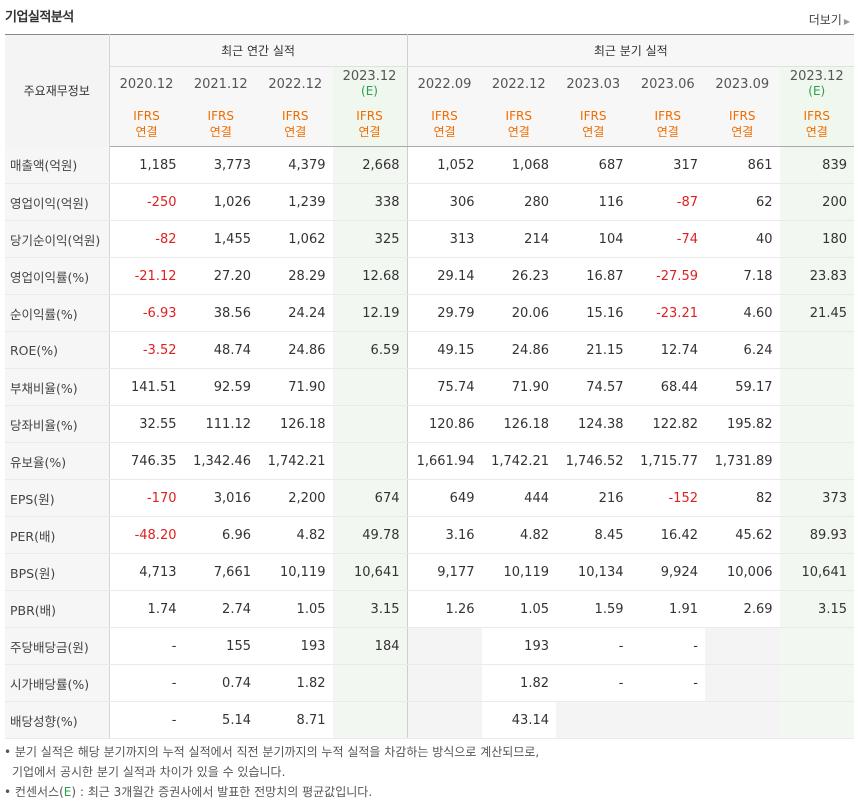 The width and height of the screenshot is (858, 807). I want to click on table-cell: 6.59, so click(369, 350).